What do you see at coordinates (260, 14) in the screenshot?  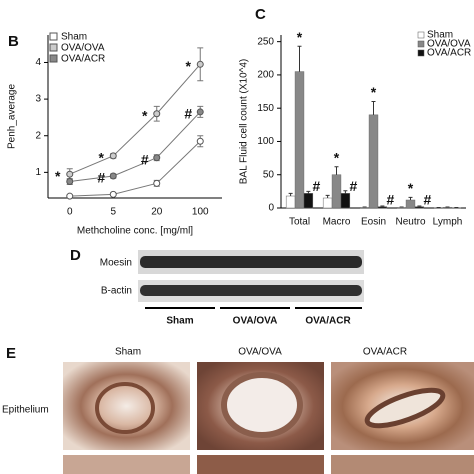 I see `panel-letter: C` at bounding box center [260, 14].